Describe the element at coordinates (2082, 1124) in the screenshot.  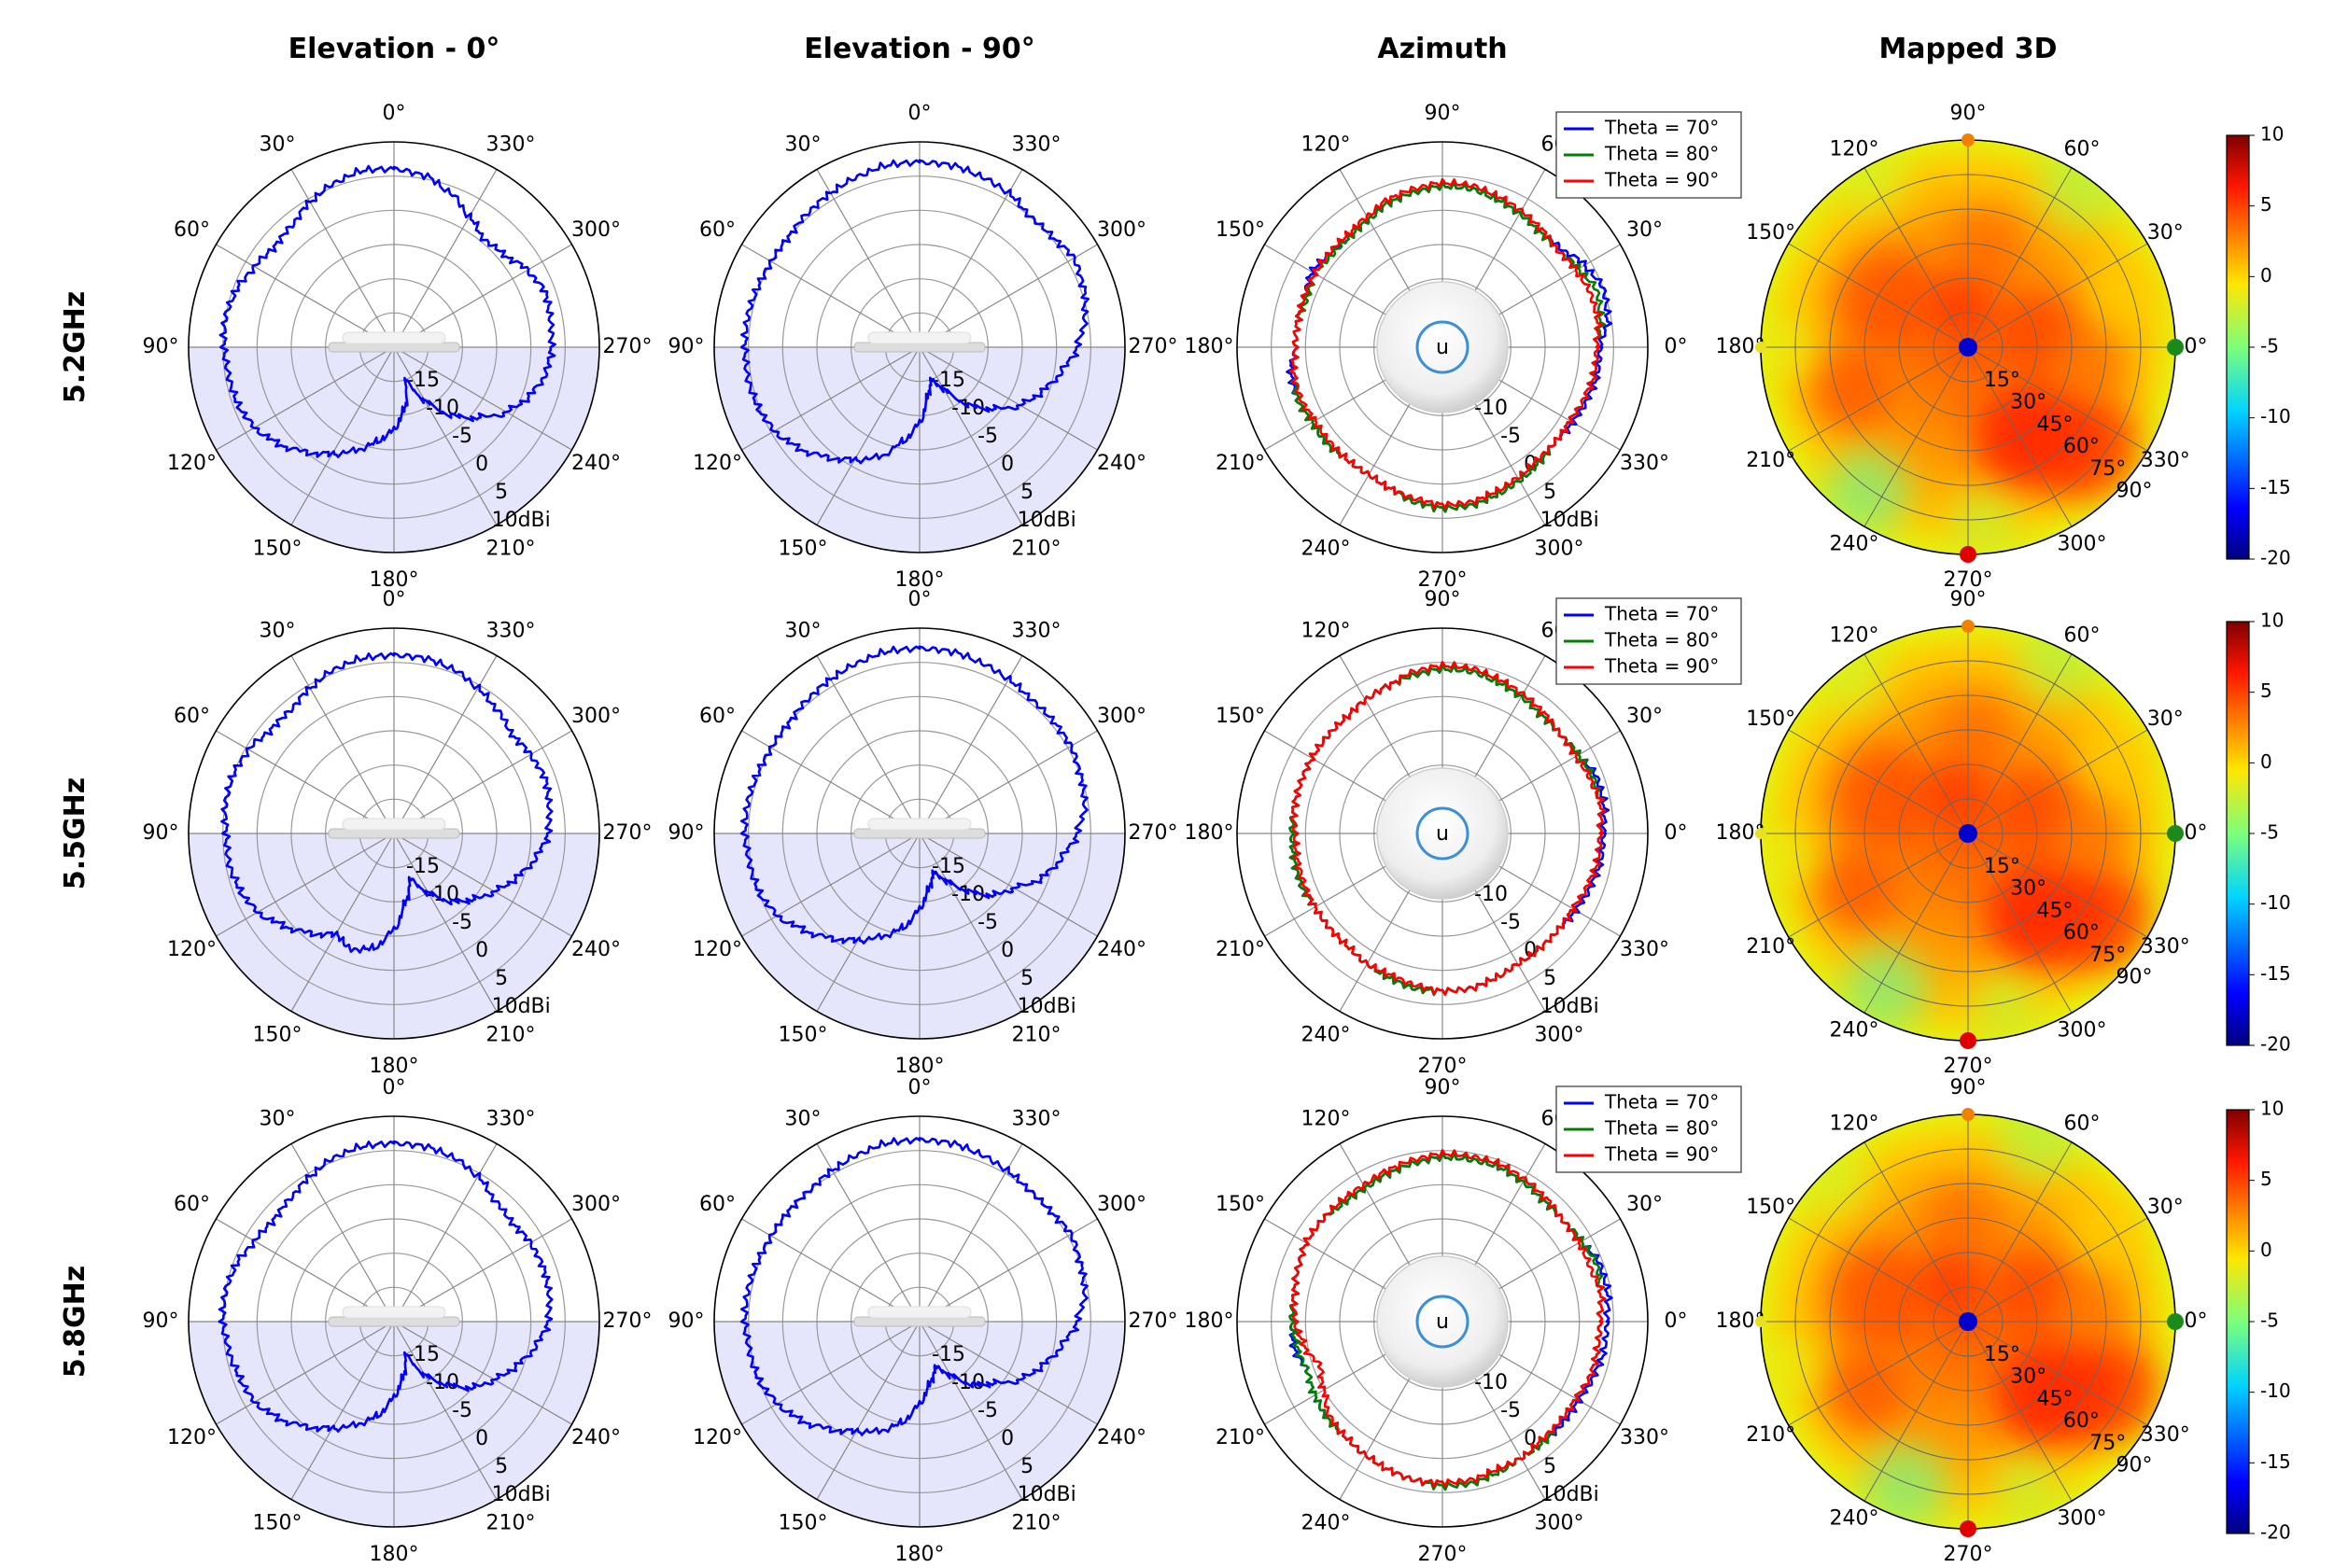
I see `heatmap-angle-label: 60°` at that location.